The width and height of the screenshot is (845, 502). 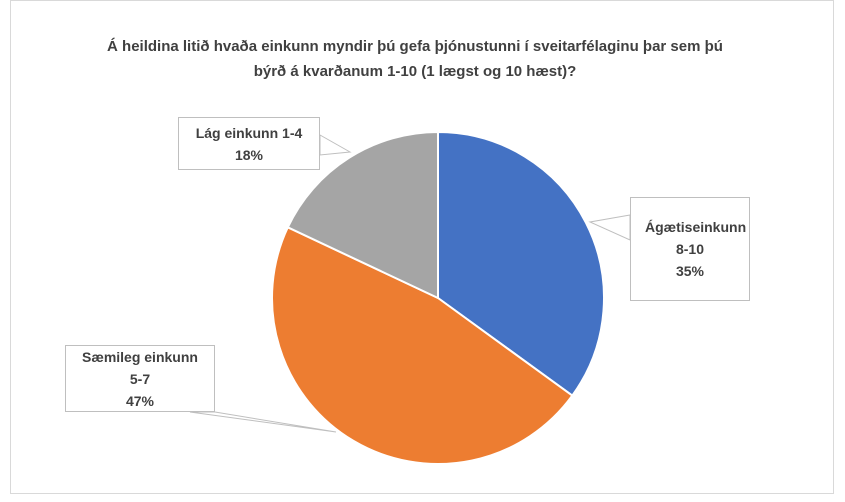 I want to click on data-label-category: Ágætiseinkunn 8-10, so click(x=696, y=238).